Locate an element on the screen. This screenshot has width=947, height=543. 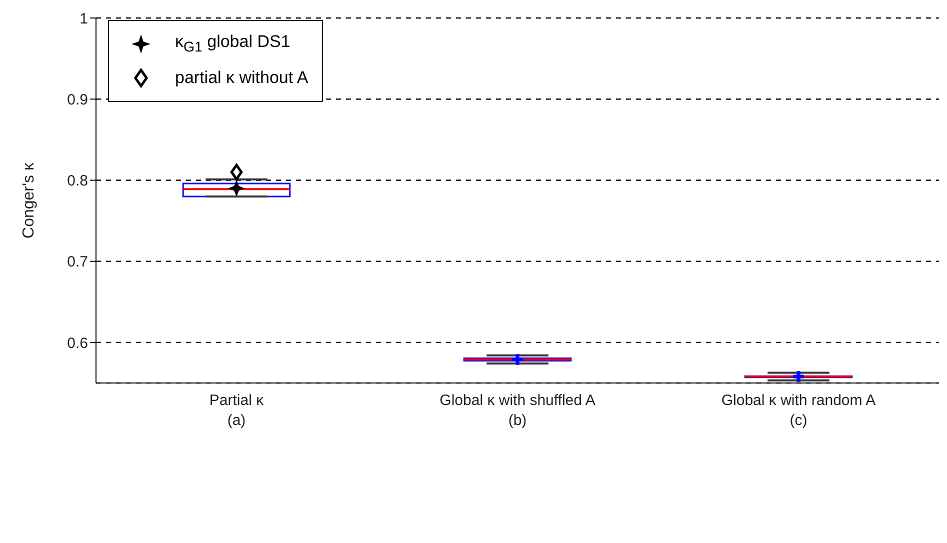
x-tick-label: Global κ with random A (c) is located at coordinates (798, 410).